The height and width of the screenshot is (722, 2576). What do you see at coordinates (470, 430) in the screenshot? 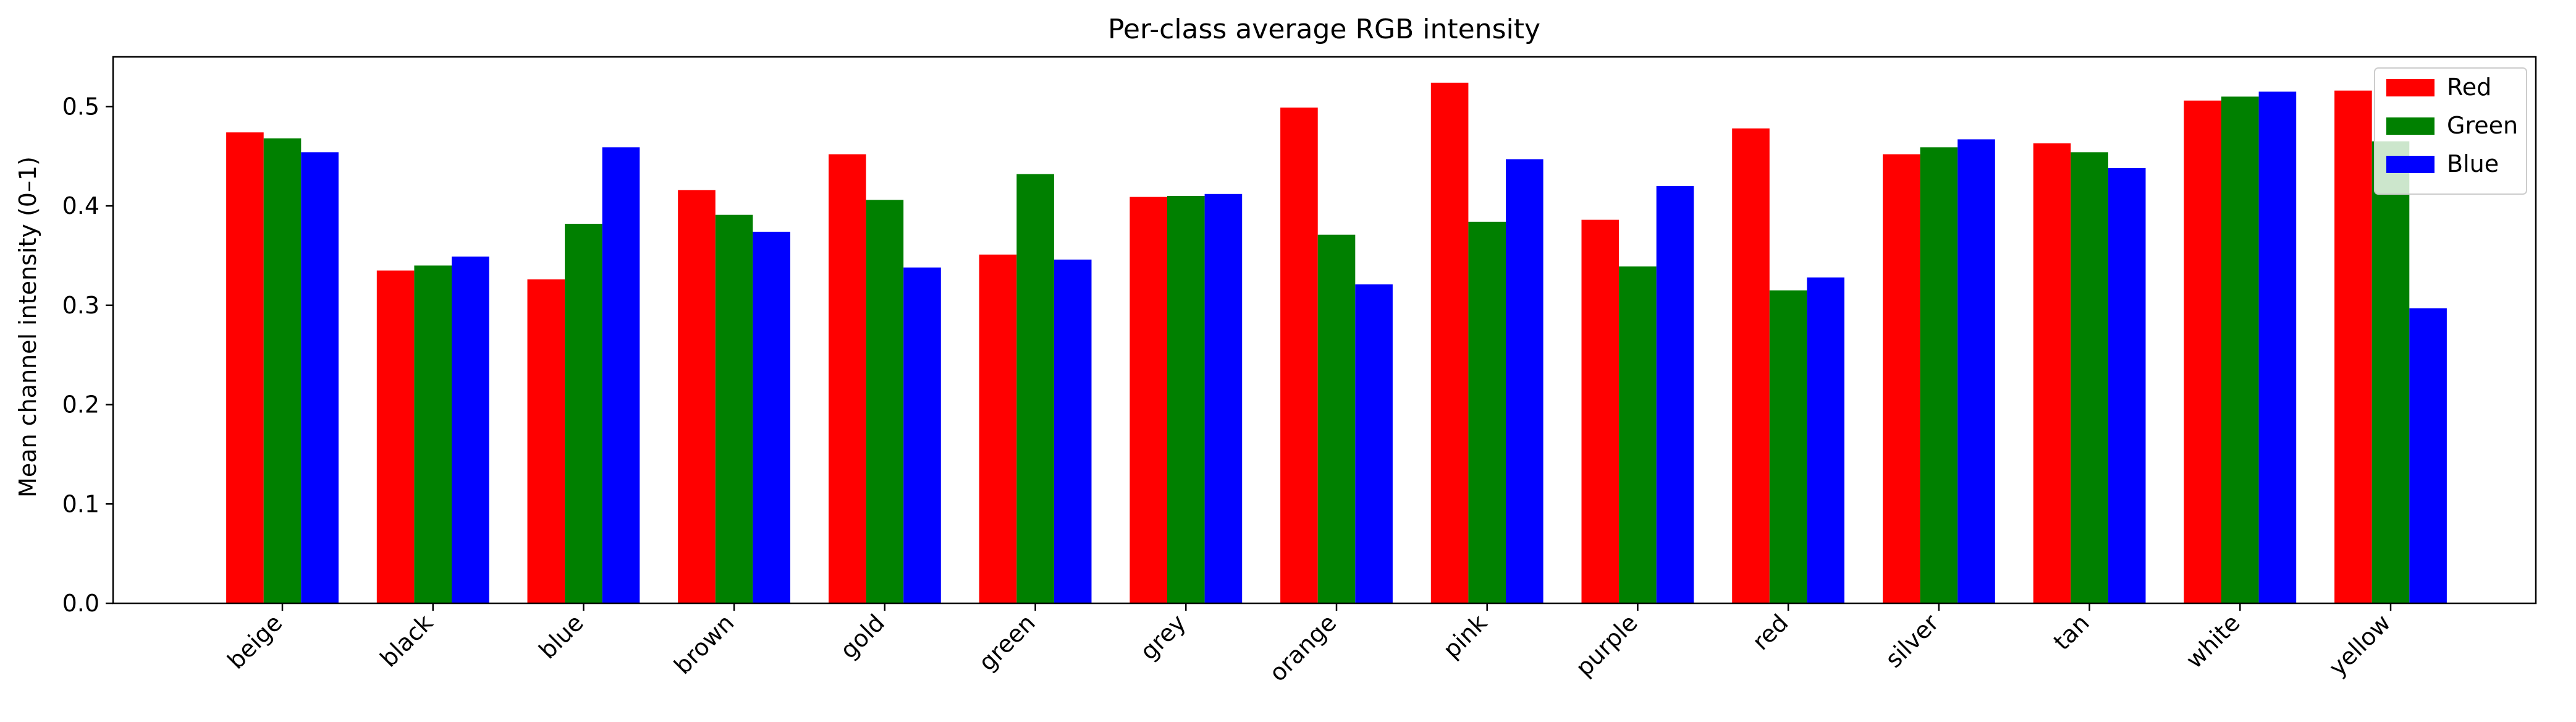
I see `bar-black-blue` at bounding box center [470, 430].